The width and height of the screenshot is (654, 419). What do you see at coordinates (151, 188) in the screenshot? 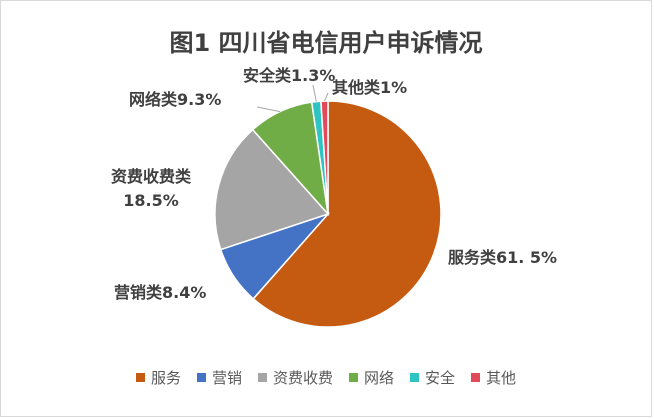
I see `data-label-资费收费: 资费收费类 18.5%` at bounding box center [151, 188].